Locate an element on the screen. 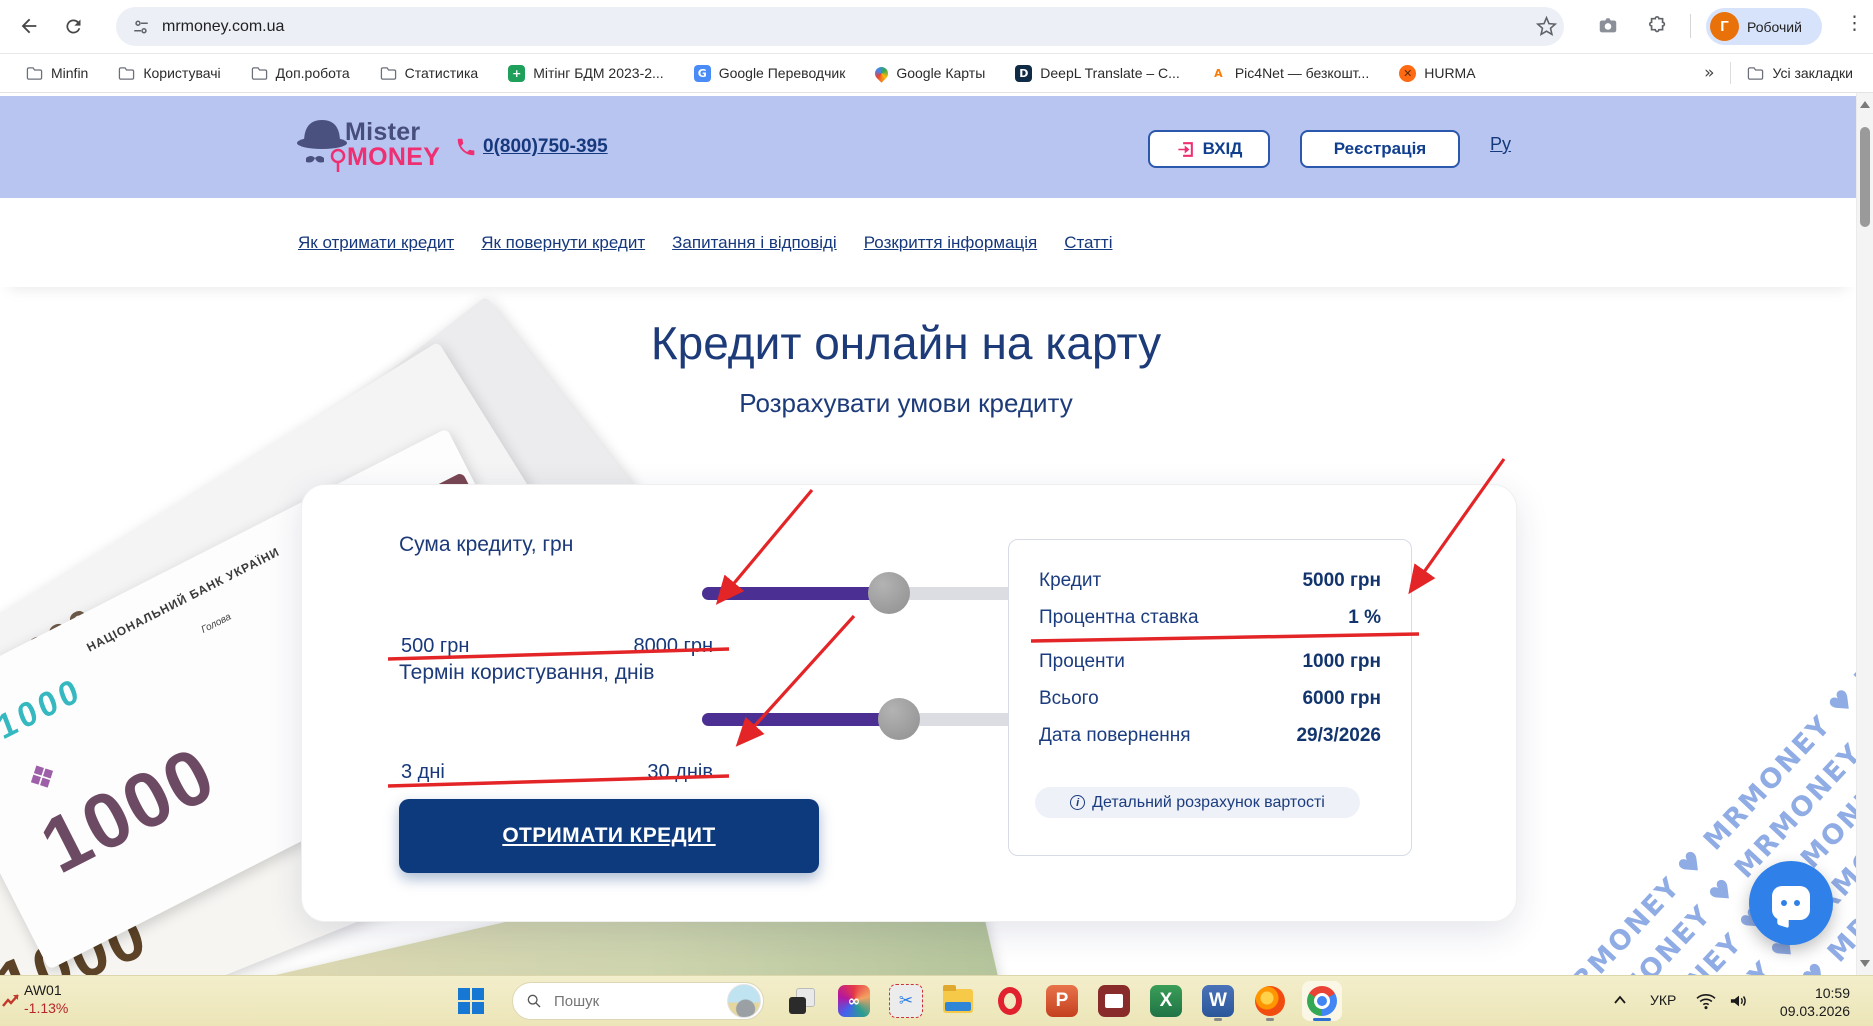  url-text: mrmoney.com.ua is located at coordinates (223, 26).